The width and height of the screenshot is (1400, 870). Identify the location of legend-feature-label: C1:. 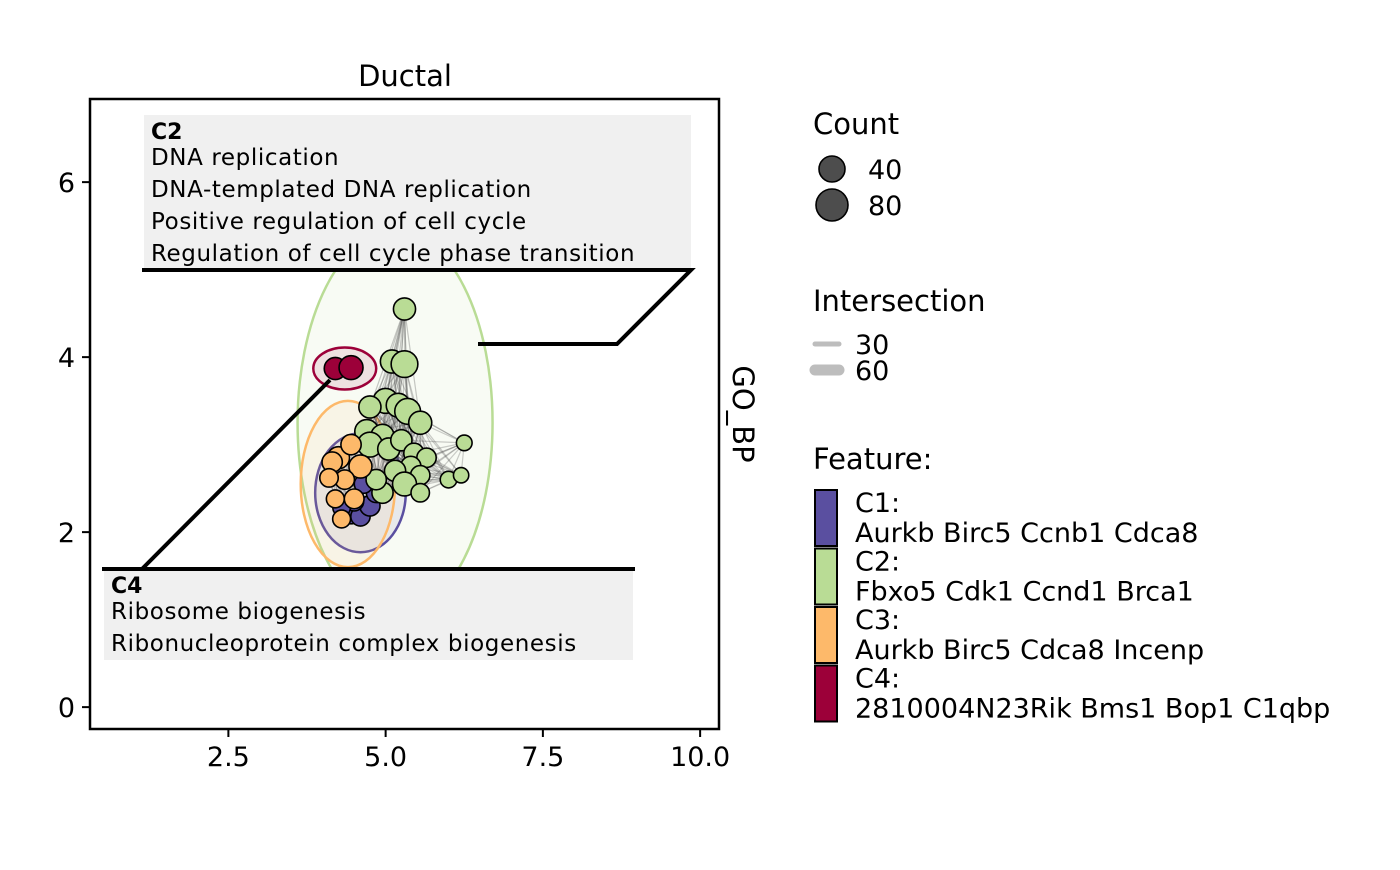
(877, 503).